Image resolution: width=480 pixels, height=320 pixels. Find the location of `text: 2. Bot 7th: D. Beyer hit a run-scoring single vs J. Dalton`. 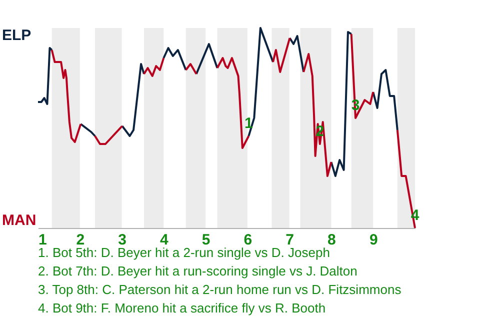

text: 2. Bot 7th: D. Beyer hit a run-scoring single vs J. Dalton is located at coordinates (198, 271).